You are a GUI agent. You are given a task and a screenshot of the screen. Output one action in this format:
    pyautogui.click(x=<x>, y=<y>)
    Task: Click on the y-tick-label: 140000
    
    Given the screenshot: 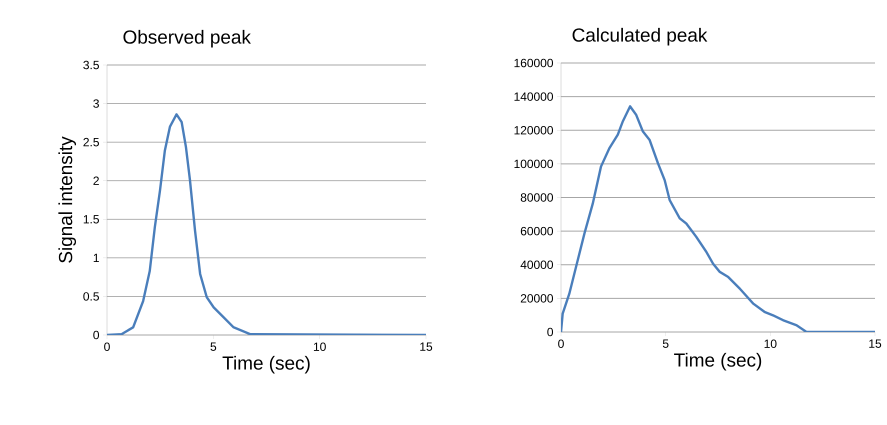 What is the action you would take?
    pyautogui.click(x=534, y=96)
    